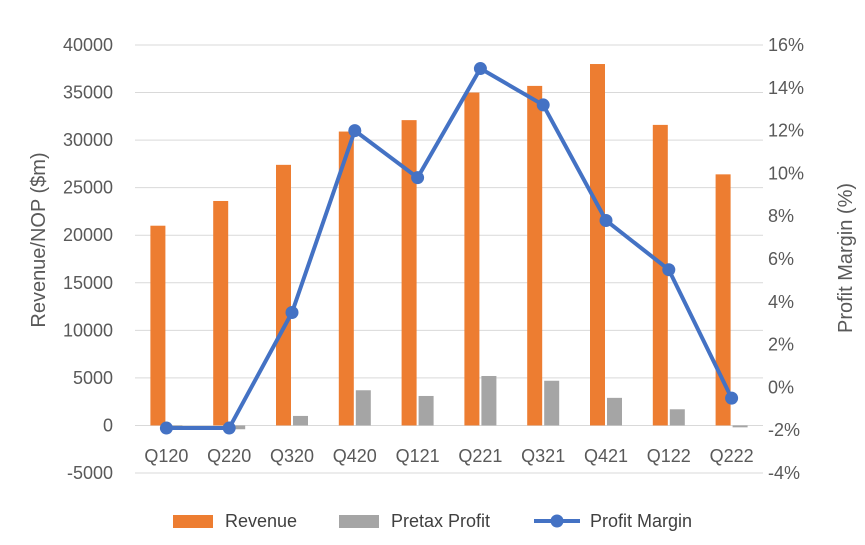 The height and width of the screenshot is (545, 865). What do you see at coordinates (641, 521) in the screenshot?
I see `legend-label-profit-margin: Profit Margin` at bounding box center [641, 521].